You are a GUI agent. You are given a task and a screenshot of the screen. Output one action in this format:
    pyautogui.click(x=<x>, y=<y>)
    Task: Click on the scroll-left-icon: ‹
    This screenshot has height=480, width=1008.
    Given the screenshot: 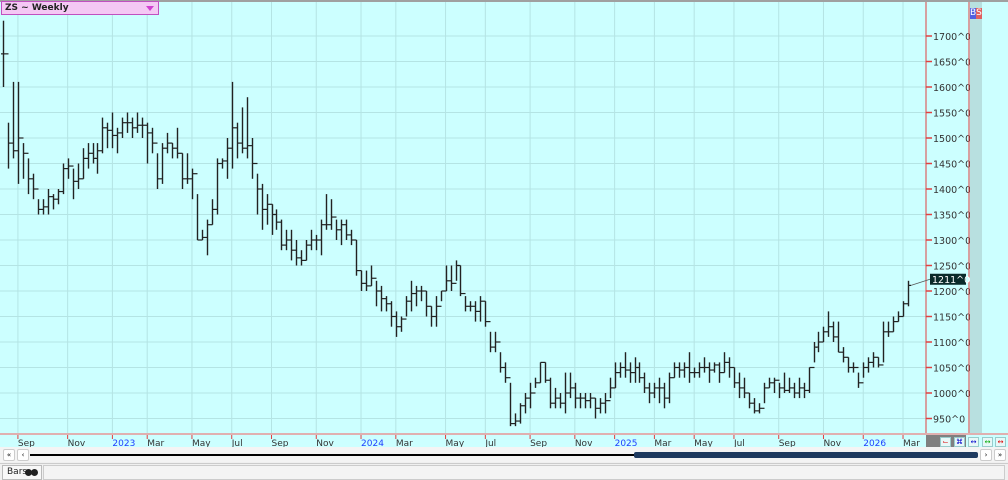 What is the action you would take?
    pyautogui.click(x=23, y=455)
    